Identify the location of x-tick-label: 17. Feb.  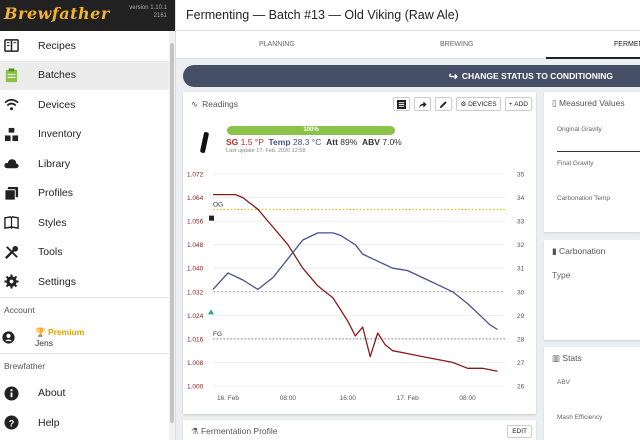
(408, 398).